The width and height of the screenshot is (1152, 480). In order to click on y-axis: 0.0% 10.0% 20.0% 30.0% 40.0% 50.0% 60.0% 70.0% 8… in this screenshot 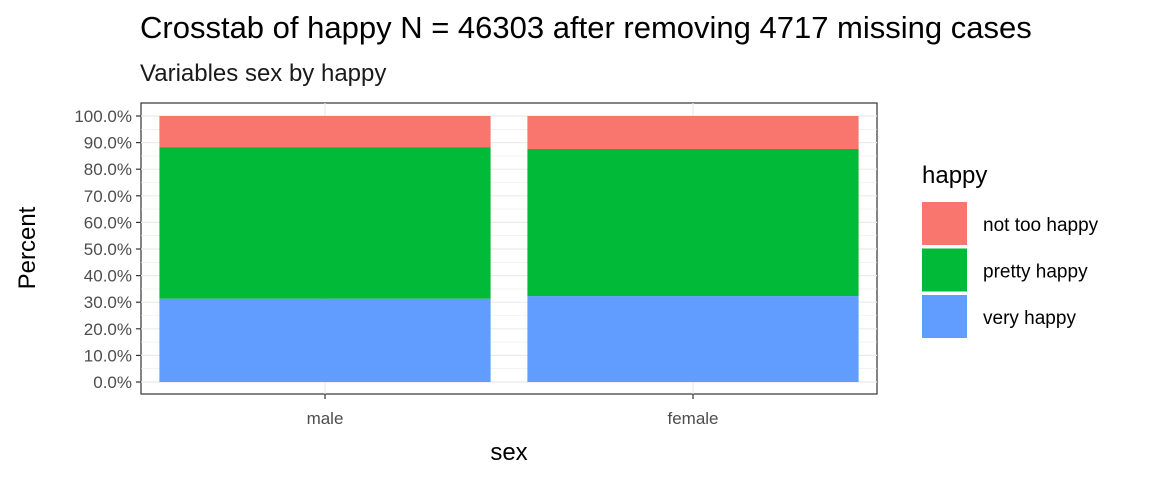, I will do `click(107, 249)`.